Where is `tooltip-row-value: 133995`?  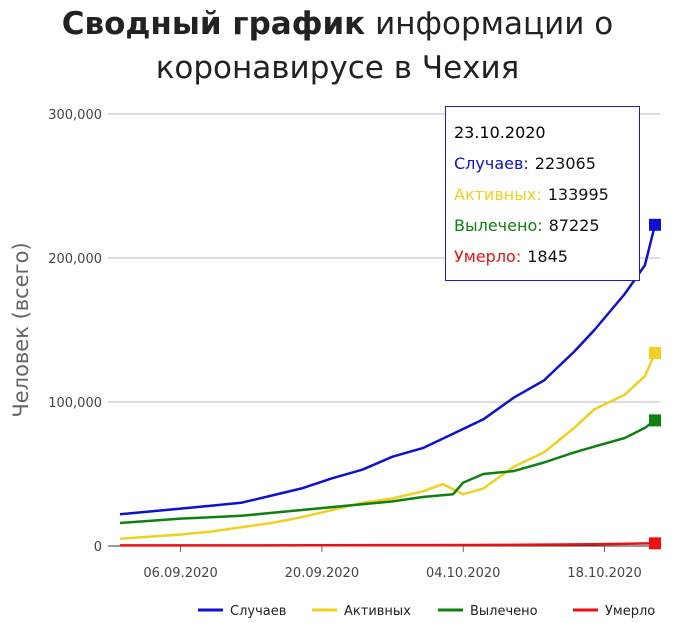 tooltip-row-value: 133995 is located at coordinates (578, 194).